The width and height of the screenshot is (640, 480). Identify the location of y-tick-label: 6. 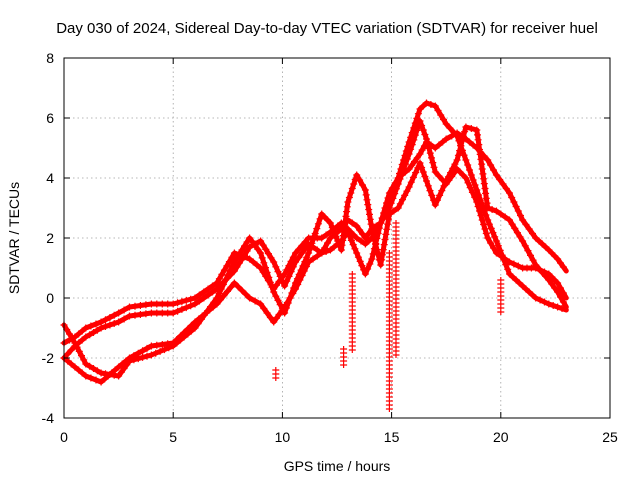
(50, 118).